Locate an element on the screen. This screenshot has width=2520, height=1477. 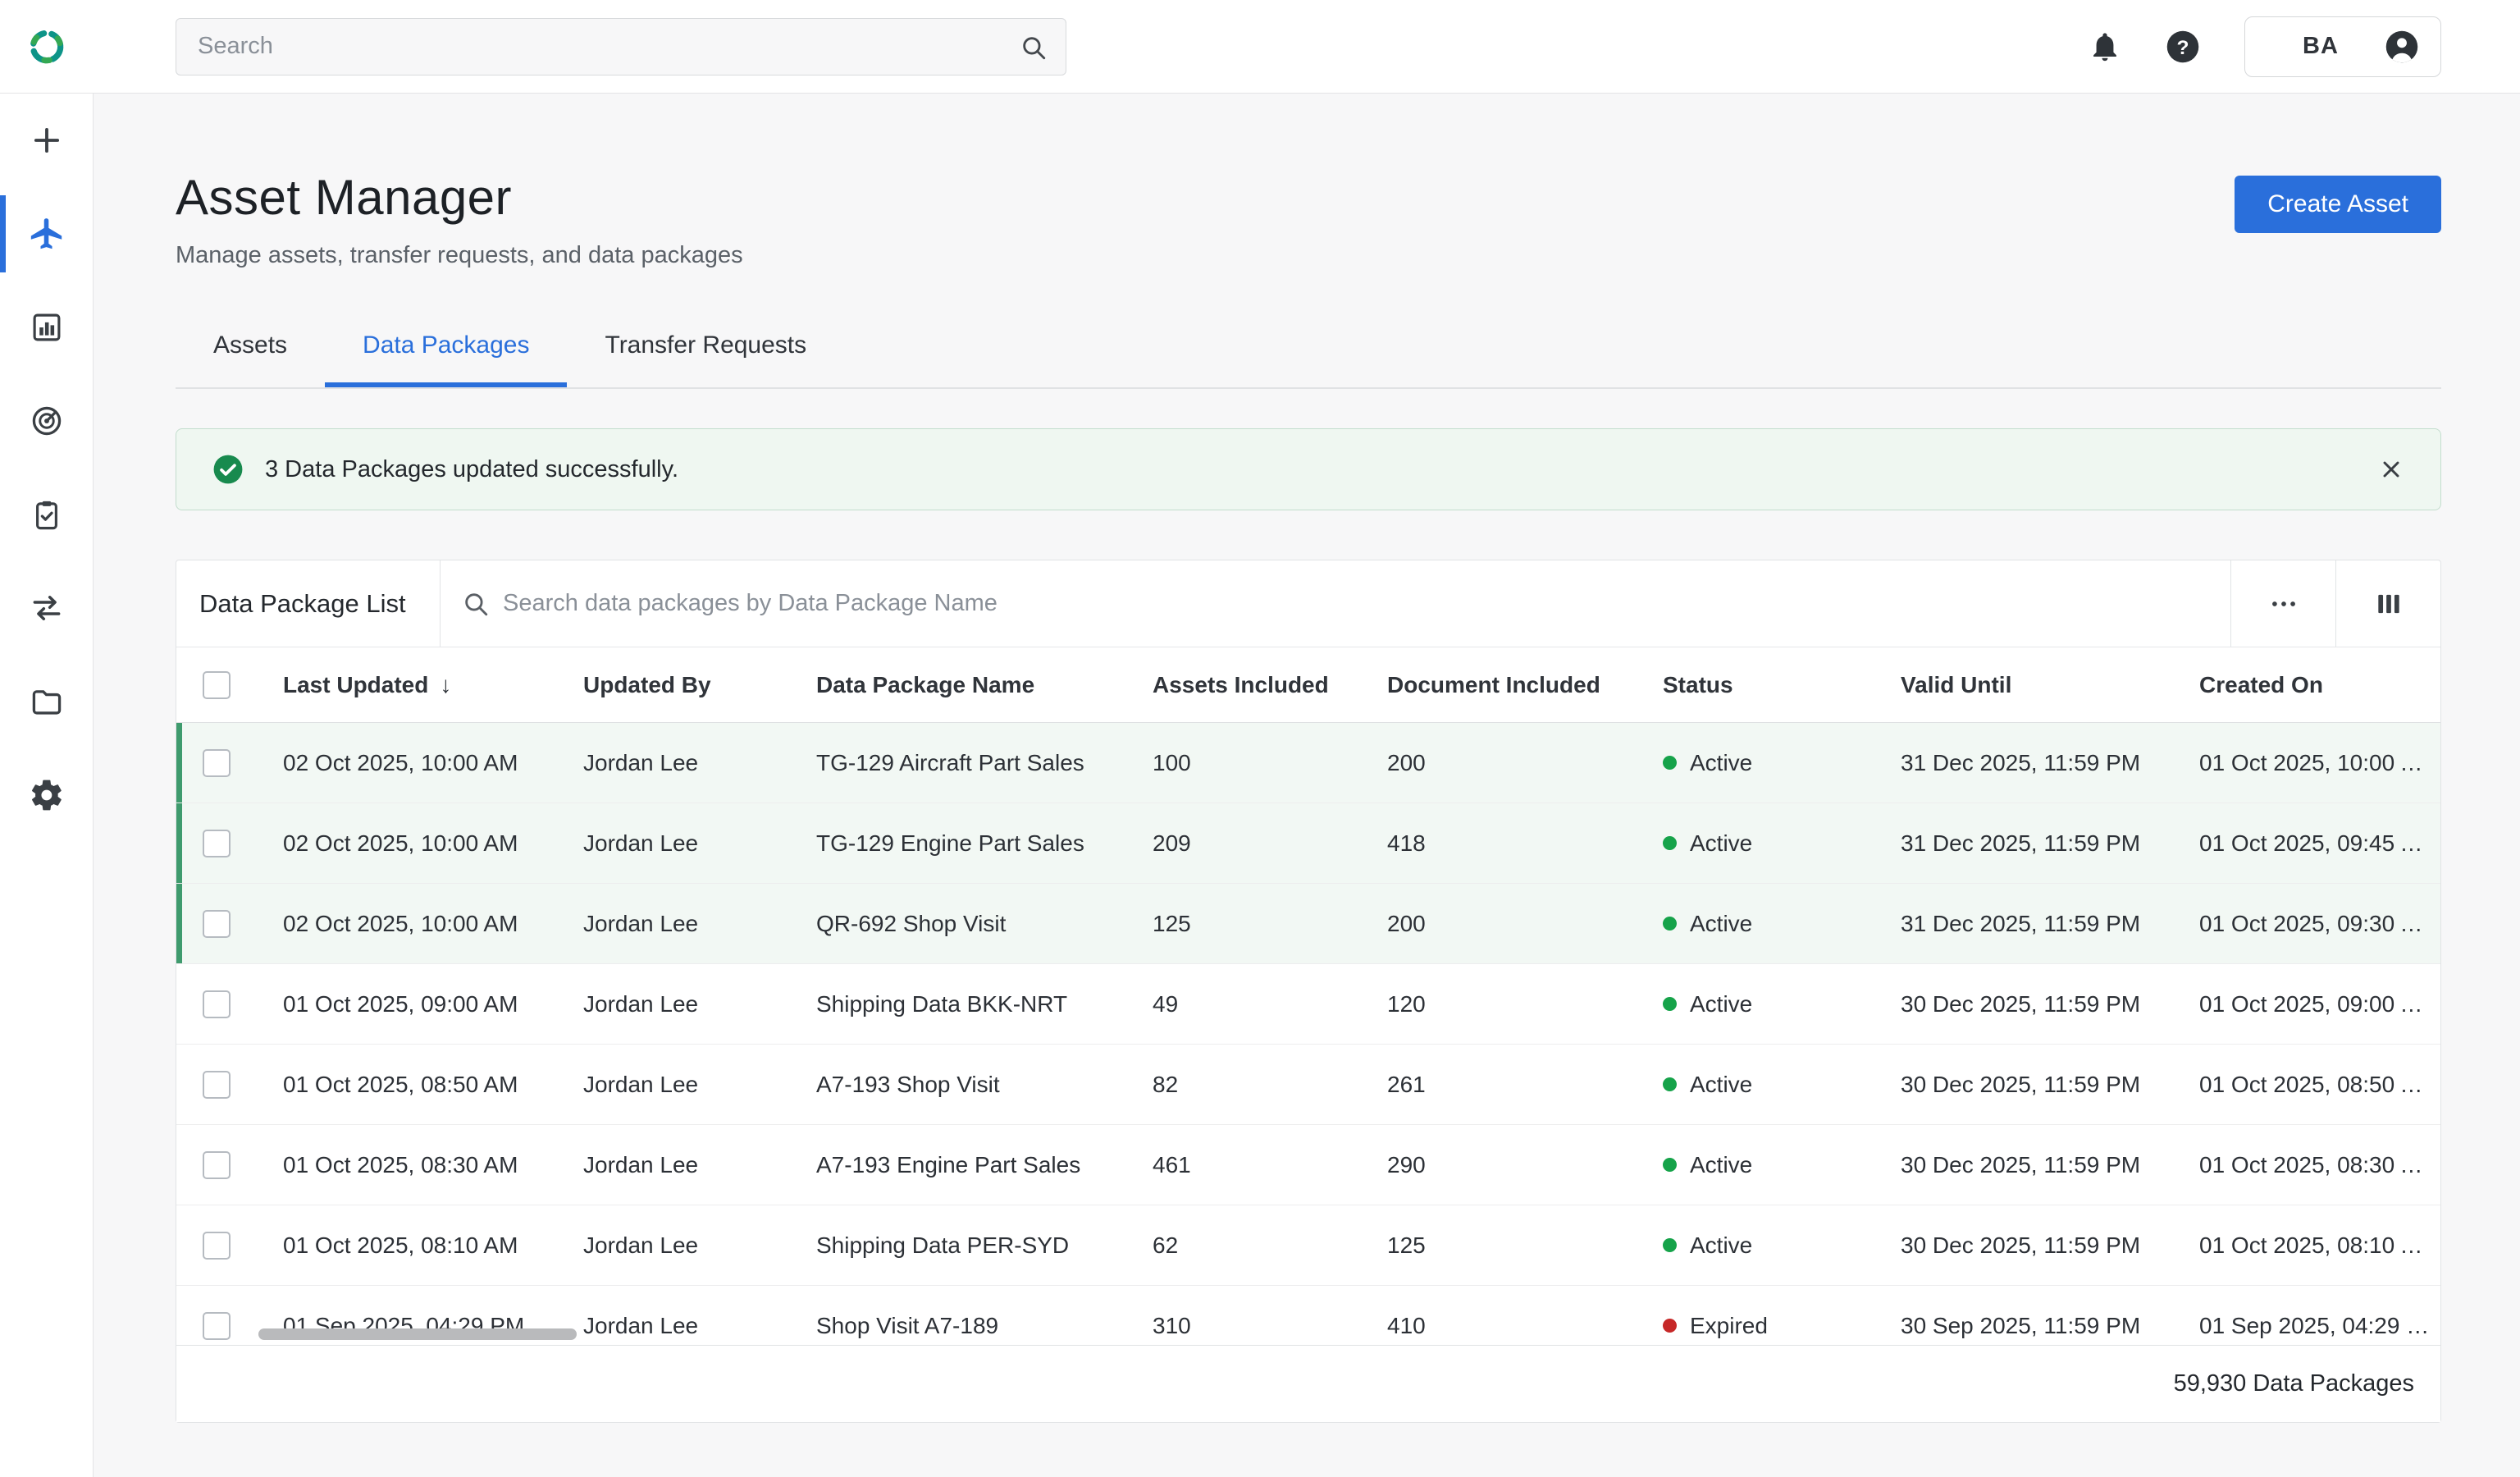
help-icon: ? is located at coordinates (2183, 46).